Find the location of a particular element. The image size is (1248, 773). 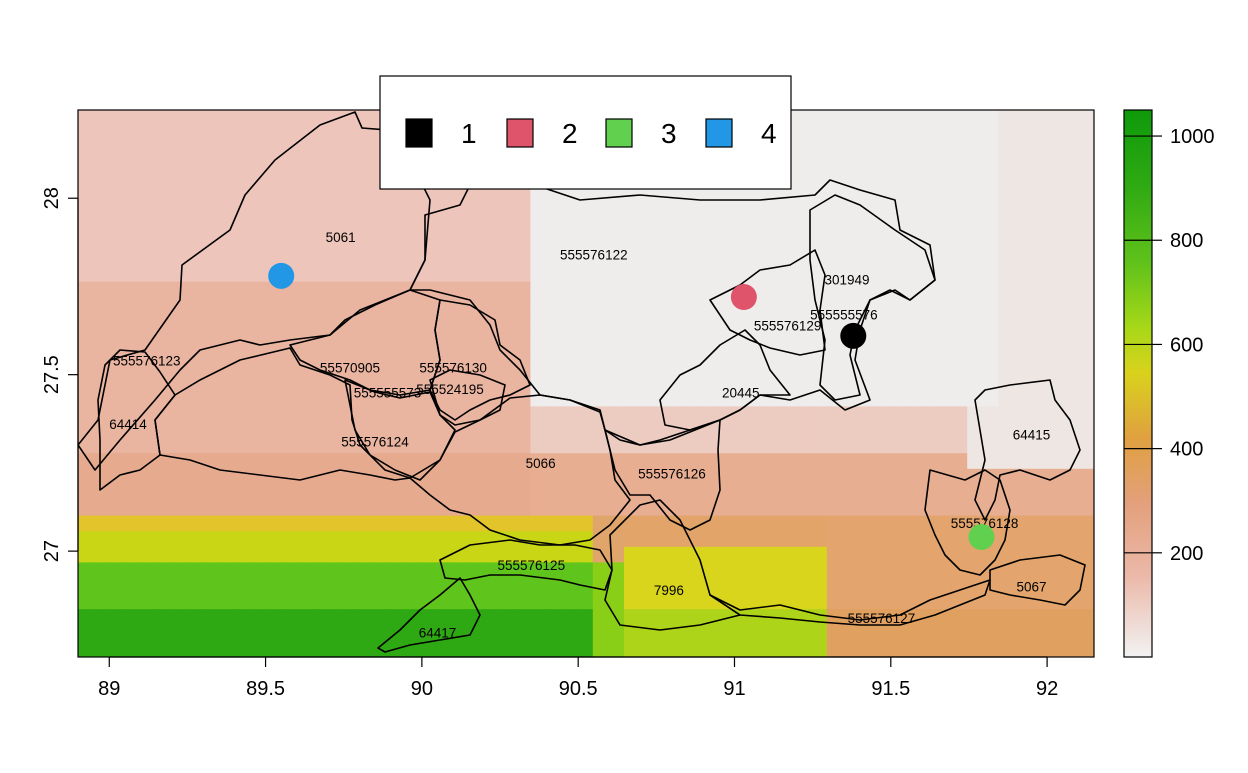

region-label: 555576125 is located at coordinates (532, 565).